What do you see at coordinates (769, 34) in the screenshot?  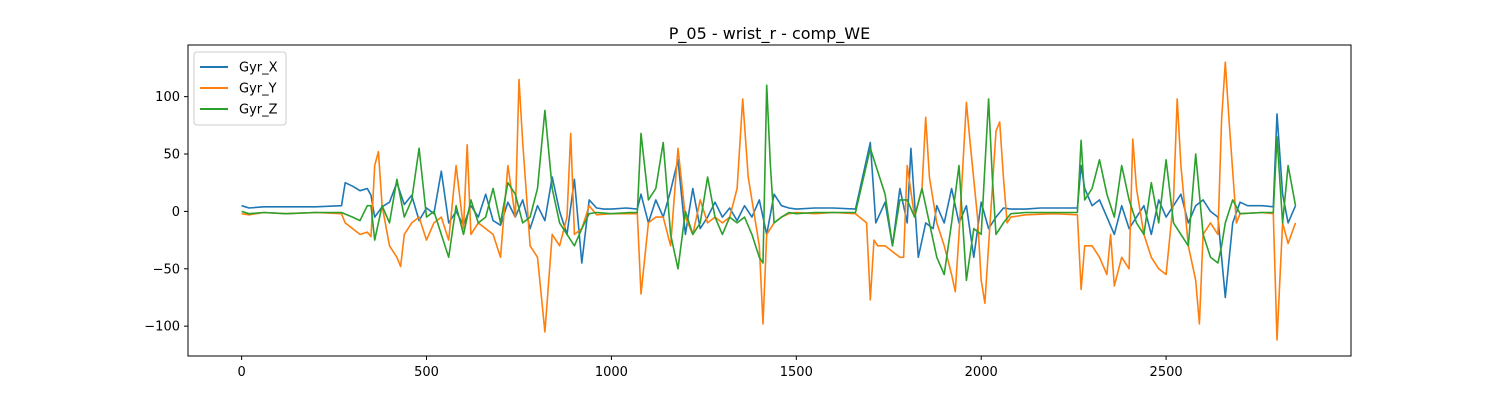 I see `chart-title: P_05 - wrist_r - comp_WE` at bounding box center [769, 34].